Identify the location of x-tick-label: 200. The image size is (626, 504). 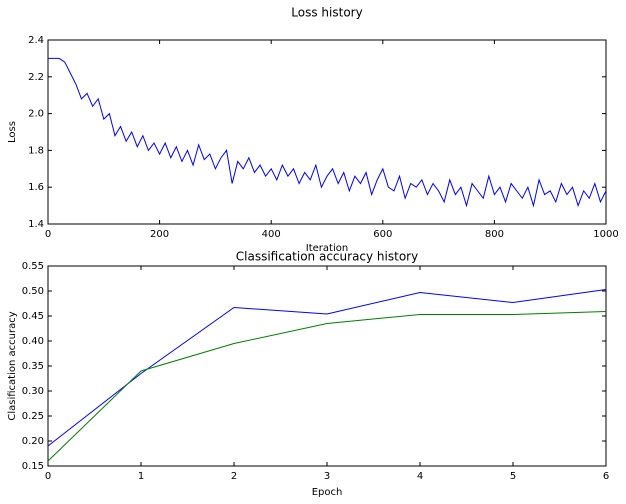
(159, 234).